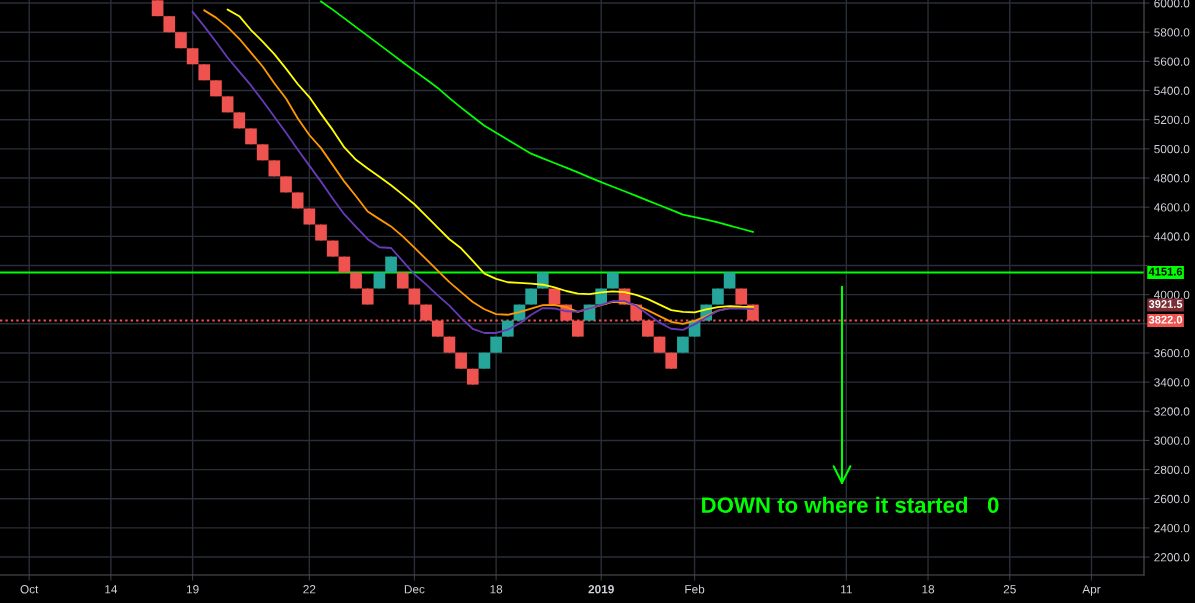  What do you see at coordinates (1172, 382) in the screenshot?
I see `y-tick-label: 3400.0` at bounding box center [1172, 382].